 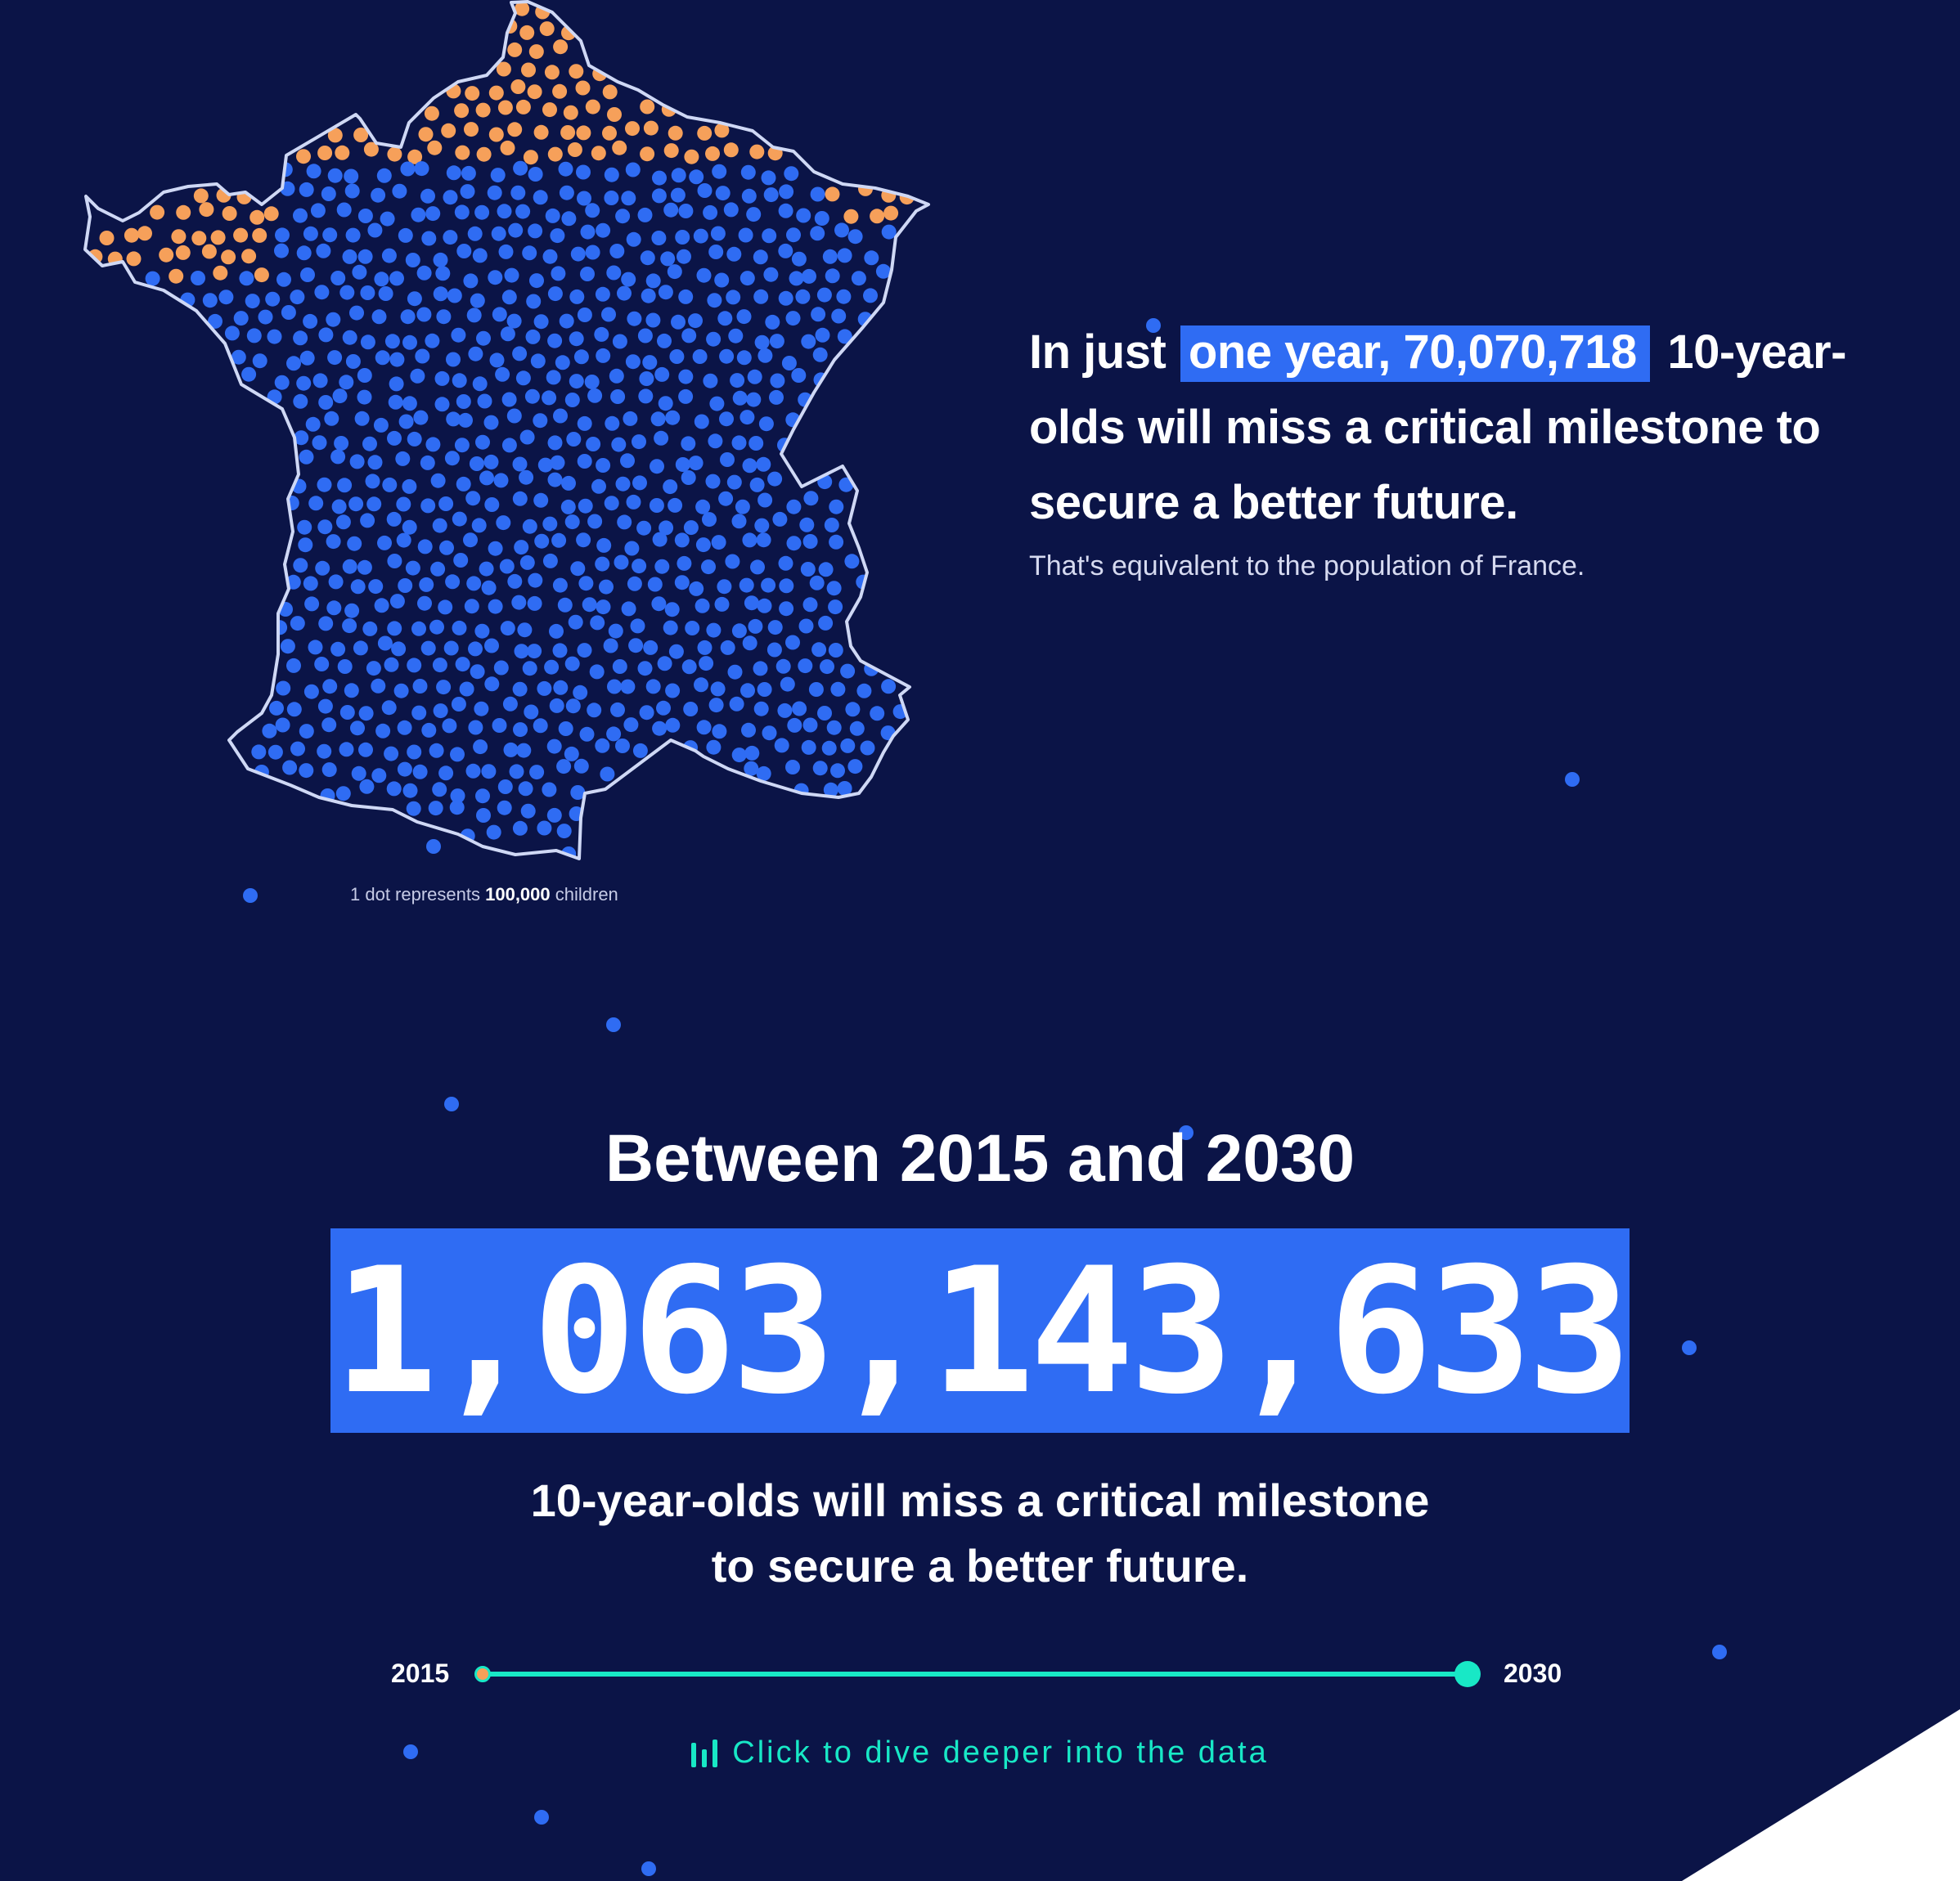 I want to click on timeline-slider, so click(x=977, y=1673).